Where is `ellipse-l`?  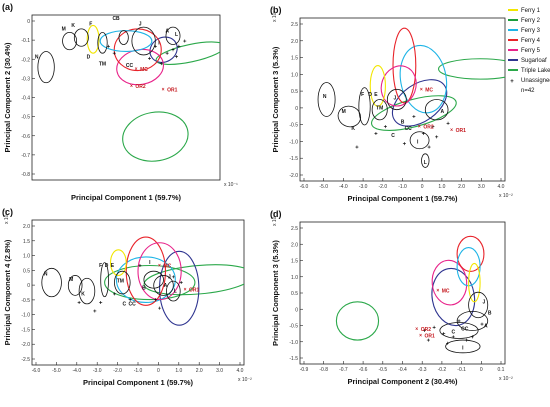 ellipse-l is located at coordinates (173, 291).